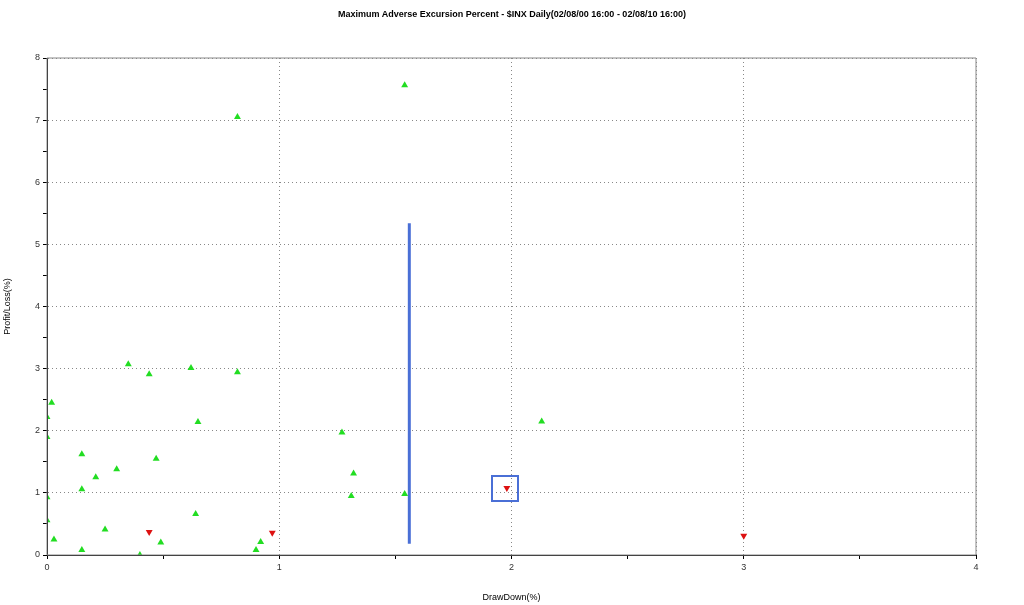 The height and width of the screenshot is (605, 1024). What do you see at coordinates (37, 492) in the screenshot?
I see `y-tick-label: 1` at bounding box center [37, 492].